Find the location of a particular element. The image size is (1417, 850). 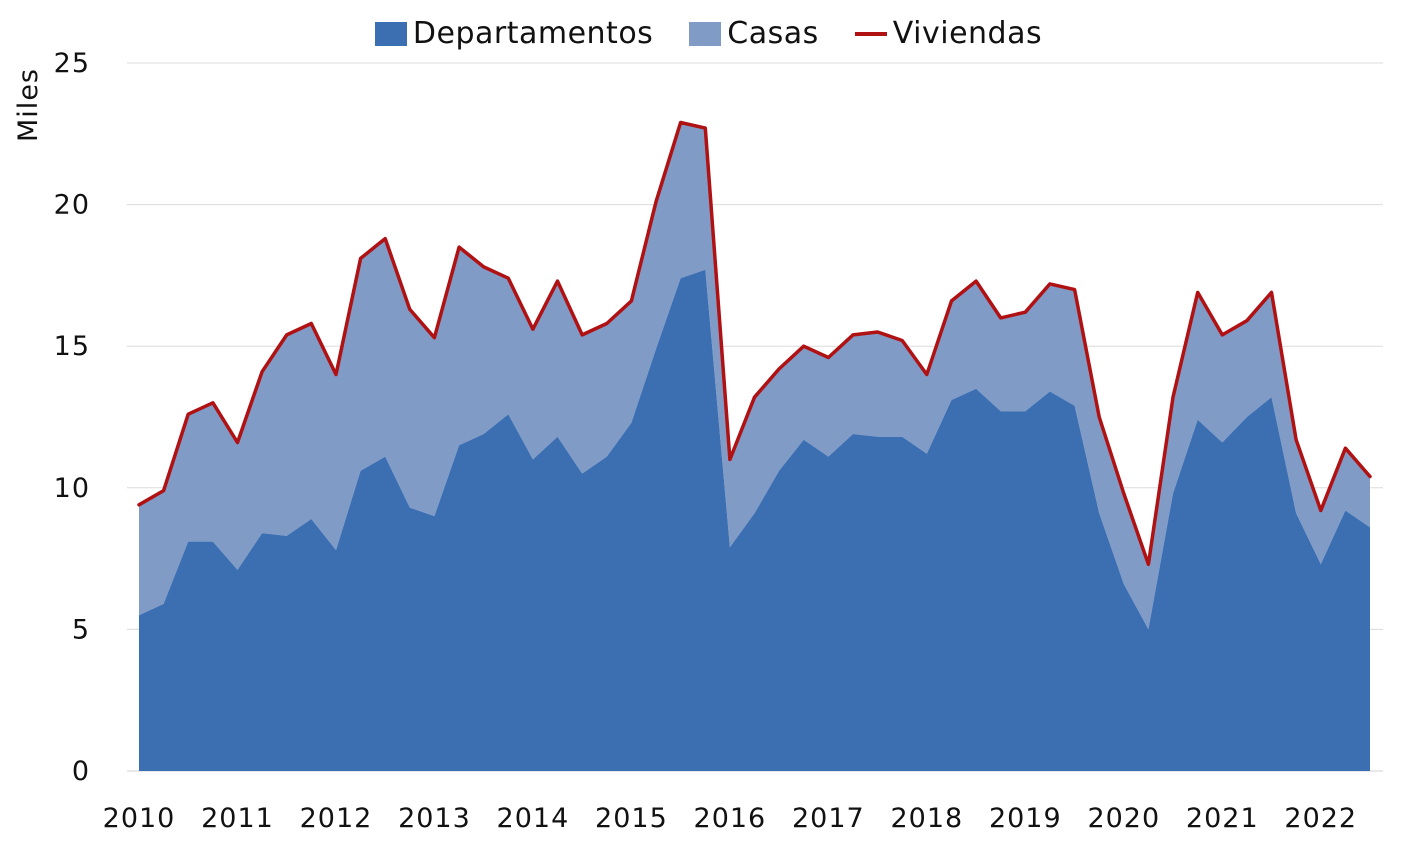

viviendas-swatch is located at coordinates (870, 33).